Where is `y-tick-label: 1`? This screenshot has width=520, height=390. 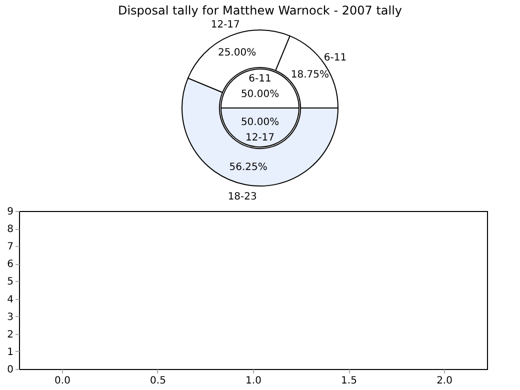 y-tick-label: 1 is located at coordinates (10, 352).